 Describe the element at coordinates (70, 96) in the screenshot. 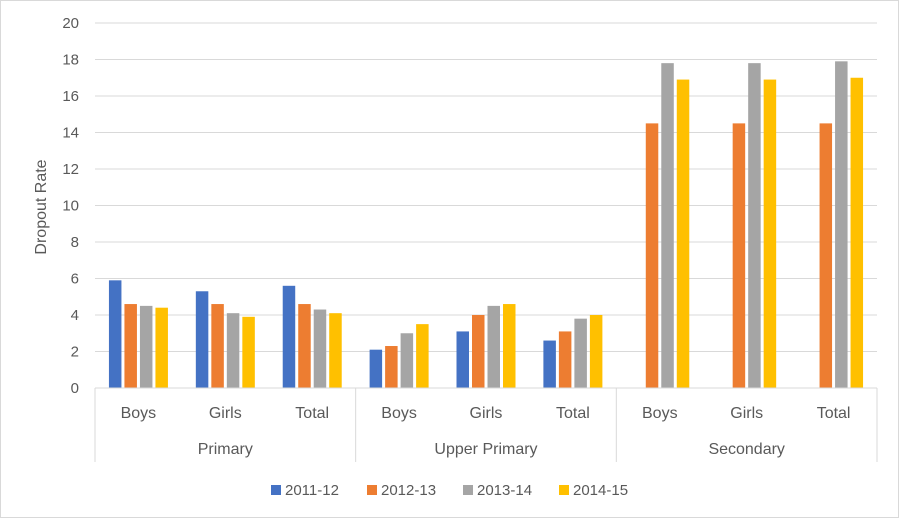

I see `y-tick-label: 16` at that location.